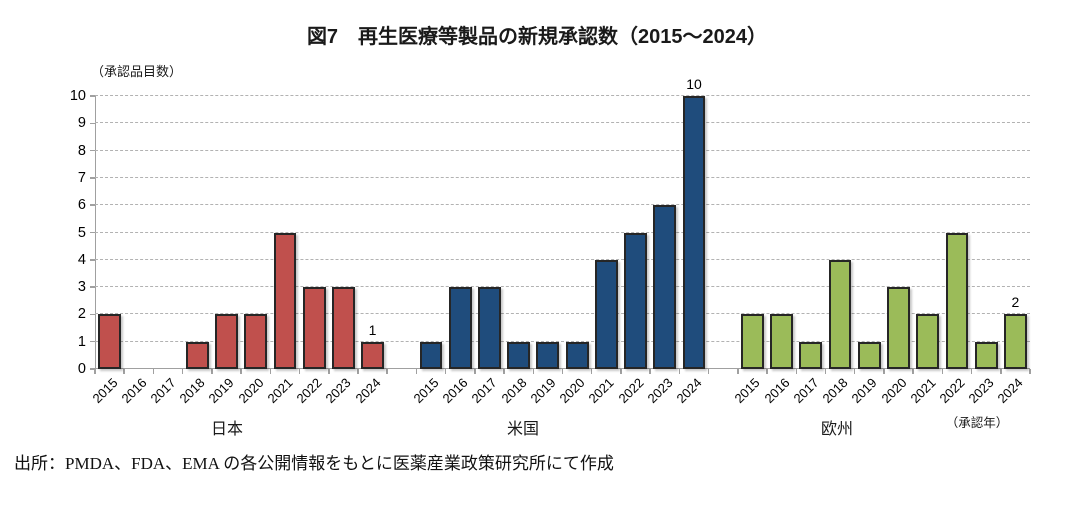 The image size is (1074, 513). I want to click on bar-europe-2024, so click(1015, 341).